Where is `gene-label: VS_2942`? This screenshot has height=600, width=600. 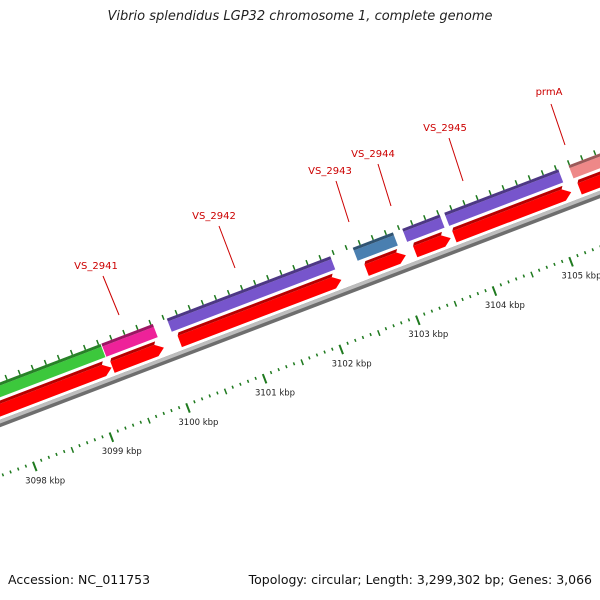 gene-label: VS_2942 is located at coordinates (214, 216).